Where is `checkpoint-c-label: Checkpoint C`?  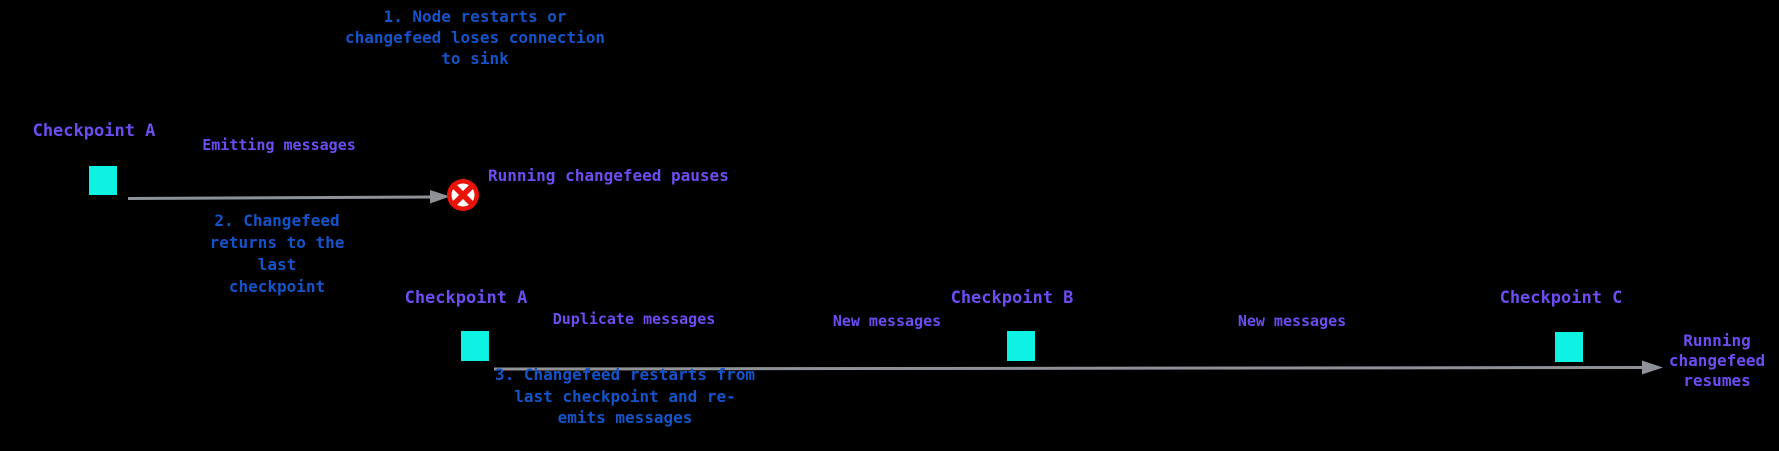
checkpoint-c-label: Checkpoint C is located at coordinates (1561, 298).